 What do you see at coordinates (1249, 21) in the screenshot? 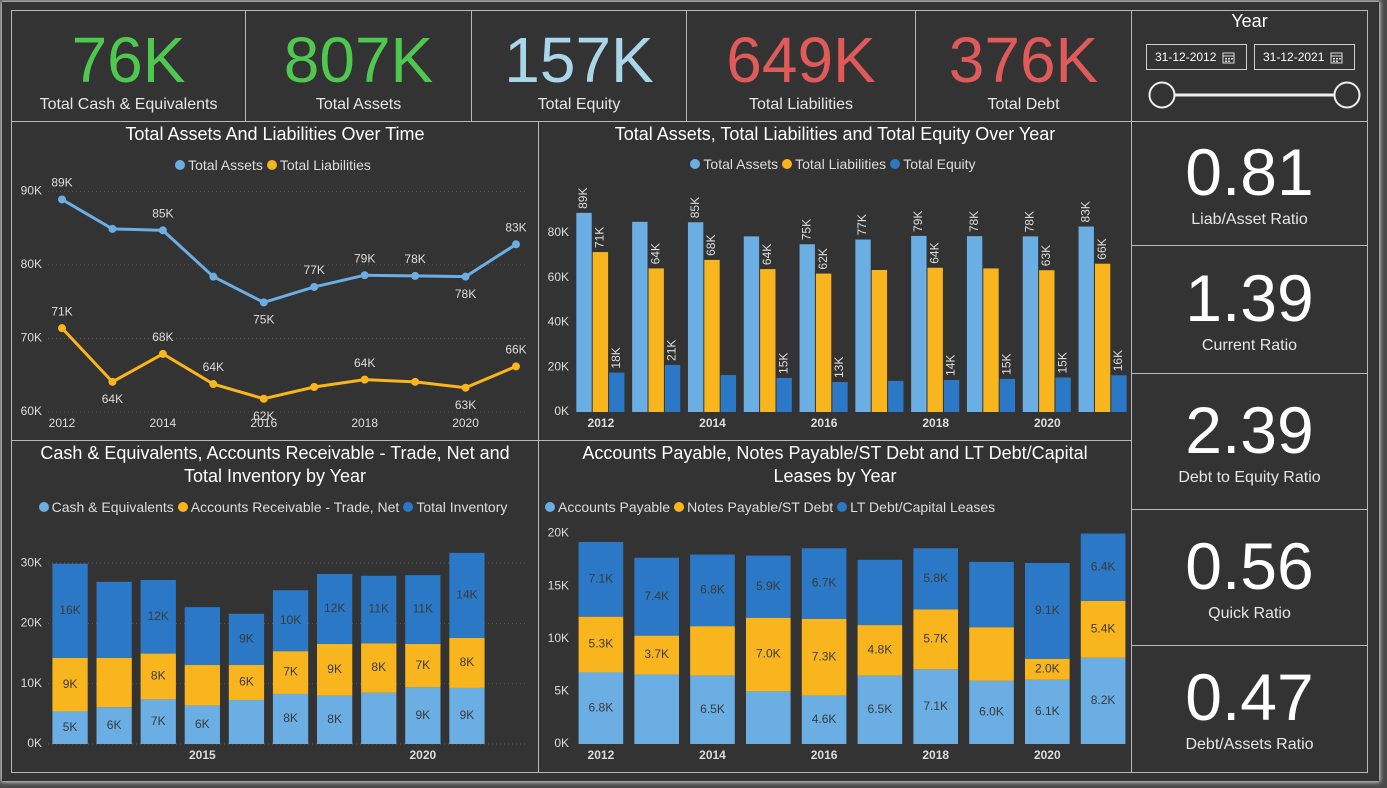
I see `slicer-title: Year` at bounding box center [1249, 21].